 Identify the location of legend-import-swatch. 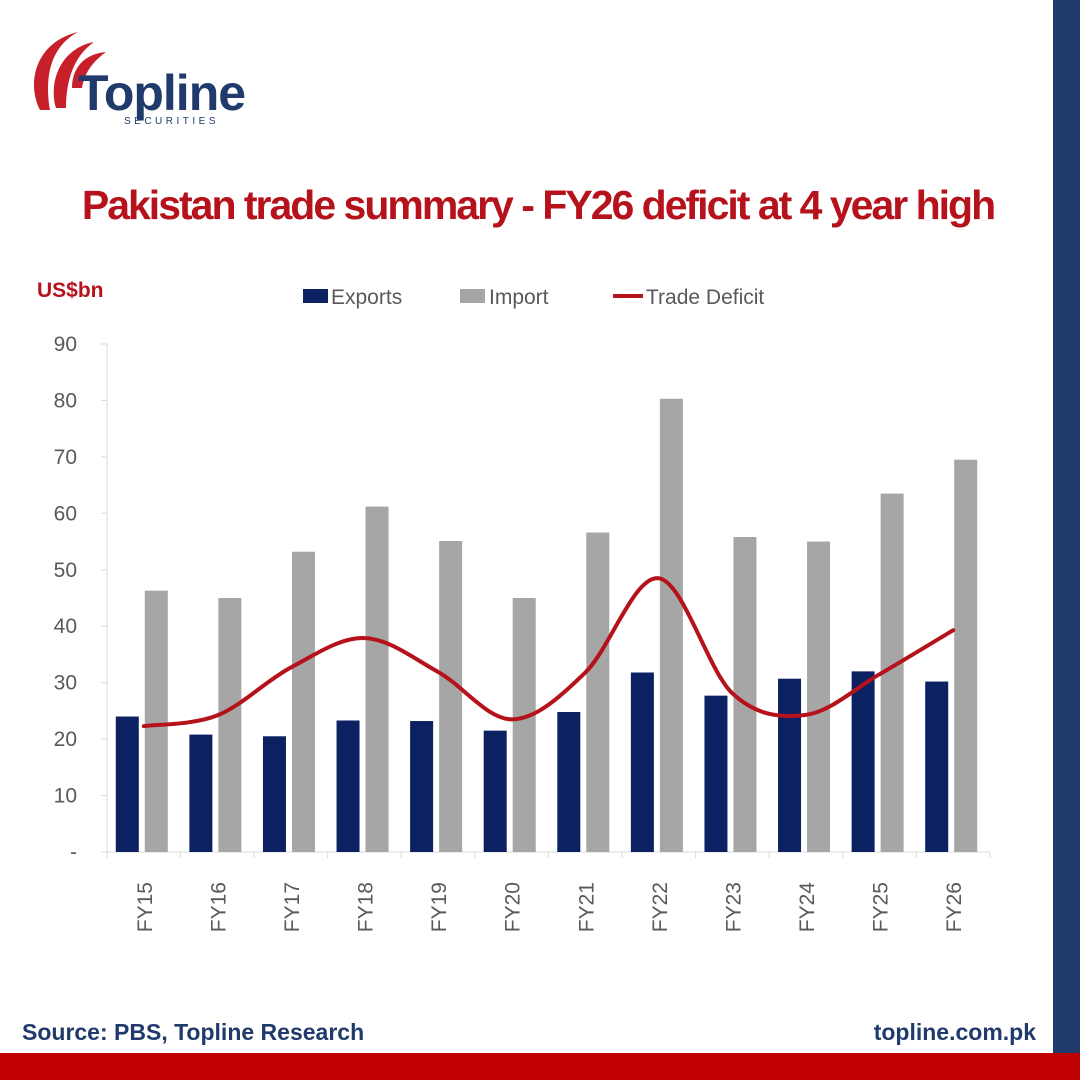
(472, 296).